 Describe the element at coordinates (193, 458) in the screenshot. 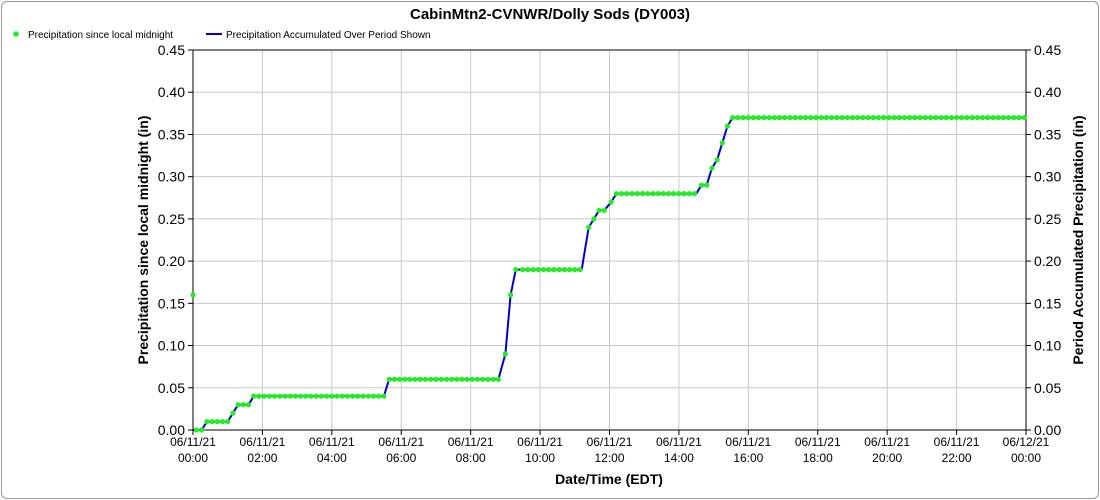

I see `x-tick-label-time: 00:00` at that location.